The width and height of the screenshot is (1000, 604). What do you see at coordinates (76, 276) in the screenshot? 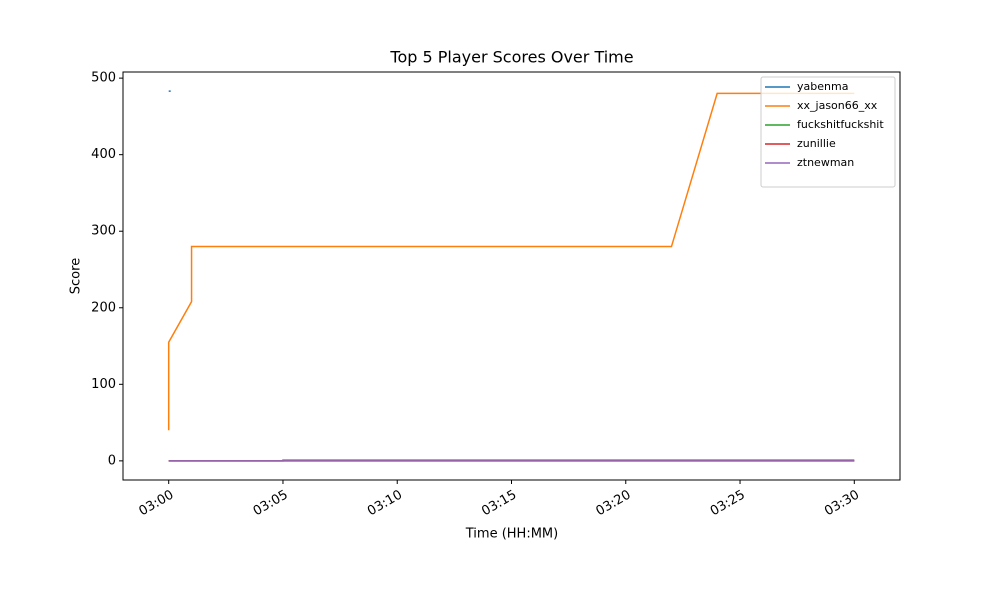
I see `y-axis-label: Score` at bounding box center [76, 276].